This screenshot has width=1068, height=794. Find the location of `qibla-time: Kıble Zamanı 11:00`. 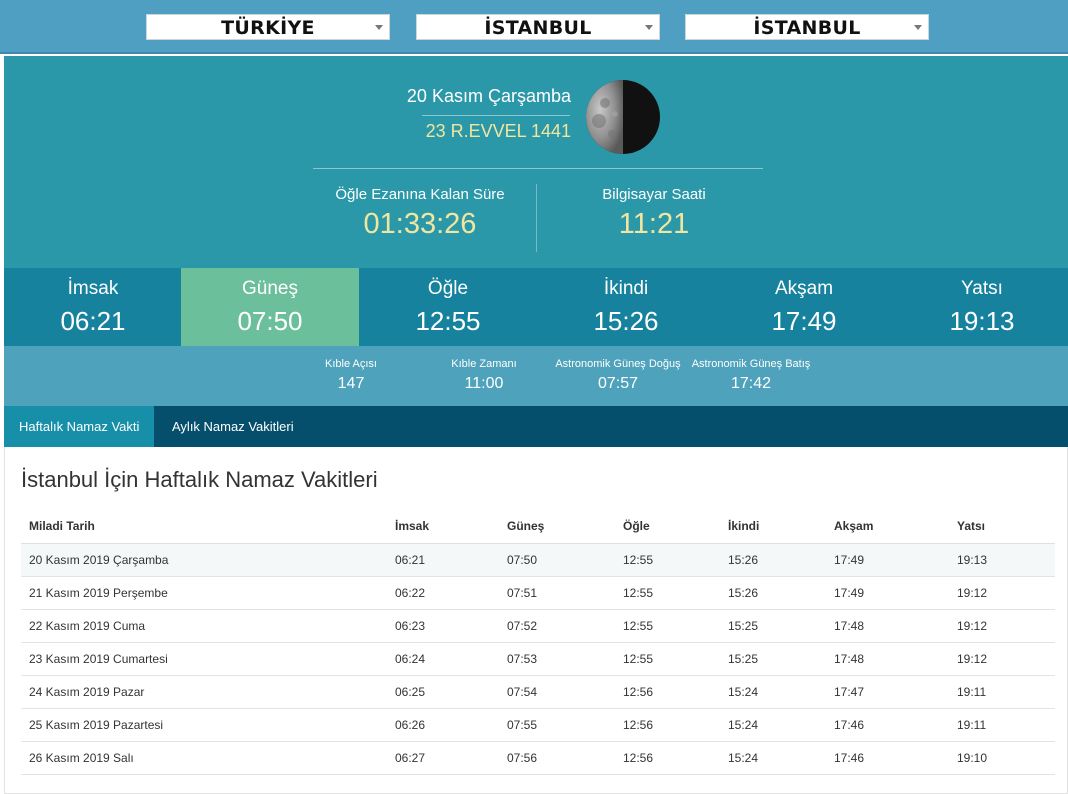

qibla-time: Kıble Zamanı 11:00 is located at coordinates (484, 369).